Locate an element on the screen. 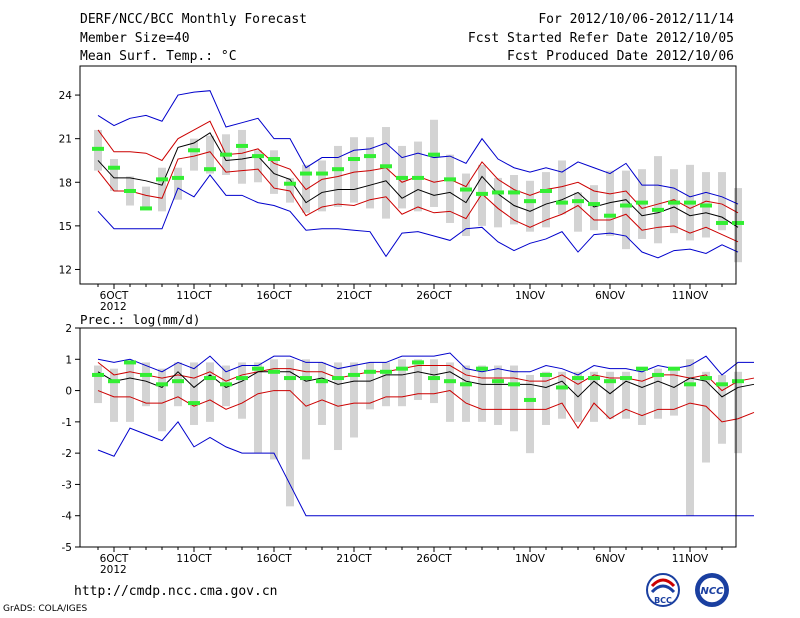  ncc-logo: NCC is located at coordinates (712, 590).